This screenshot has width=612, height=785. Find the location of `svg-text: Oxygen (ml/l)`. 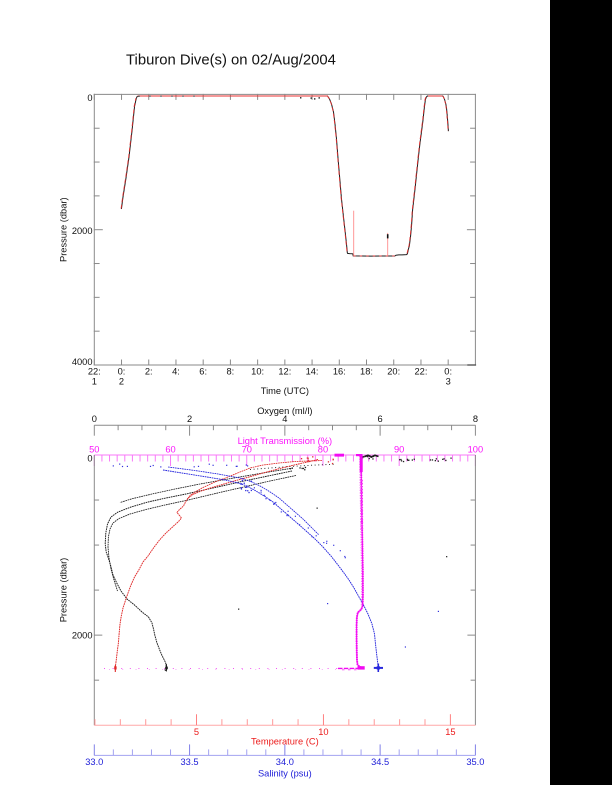

svg-text: Oxygen (ml/l) is located at coordinates (284, 411).